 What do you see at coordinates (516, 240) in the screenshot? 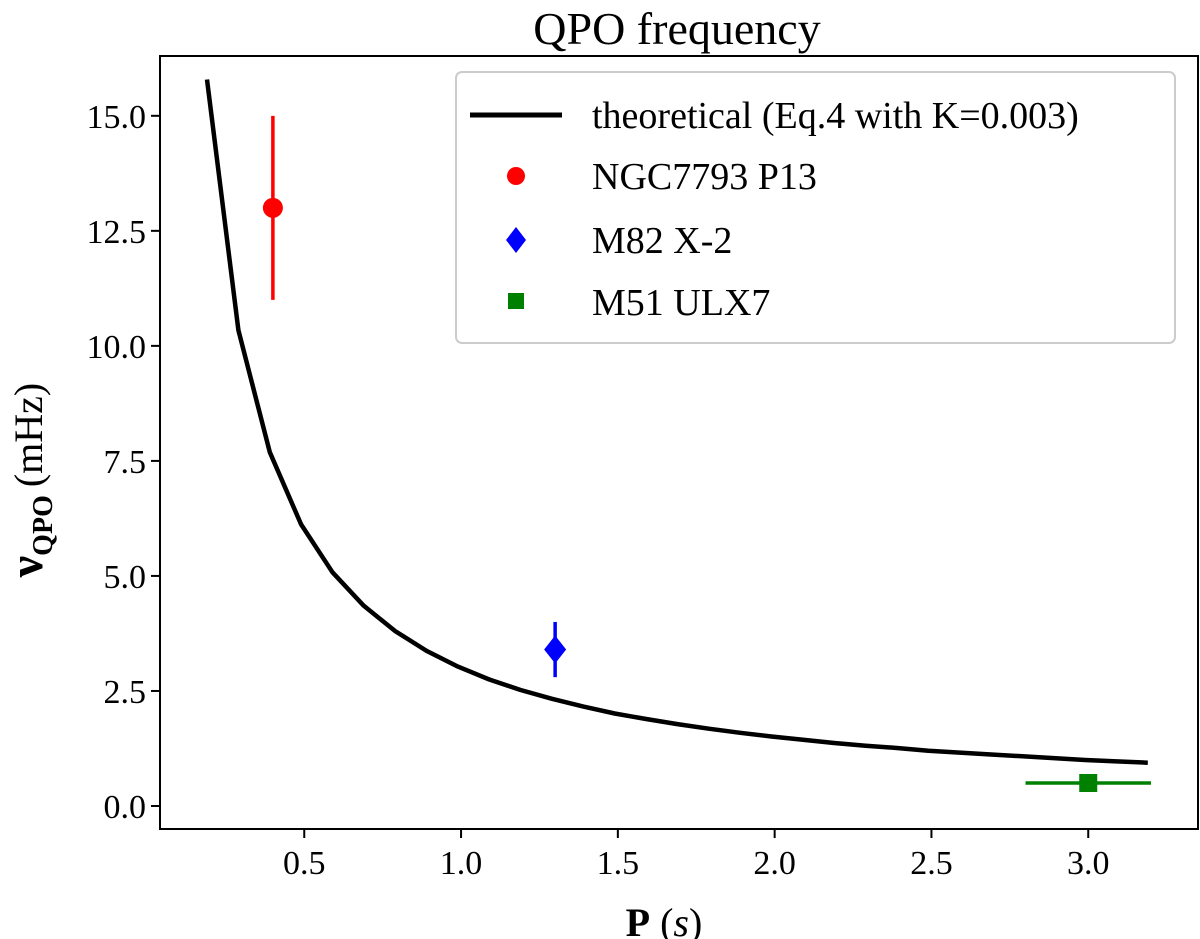
I see `legend-m82-marker` at bounding box center [516, 240].